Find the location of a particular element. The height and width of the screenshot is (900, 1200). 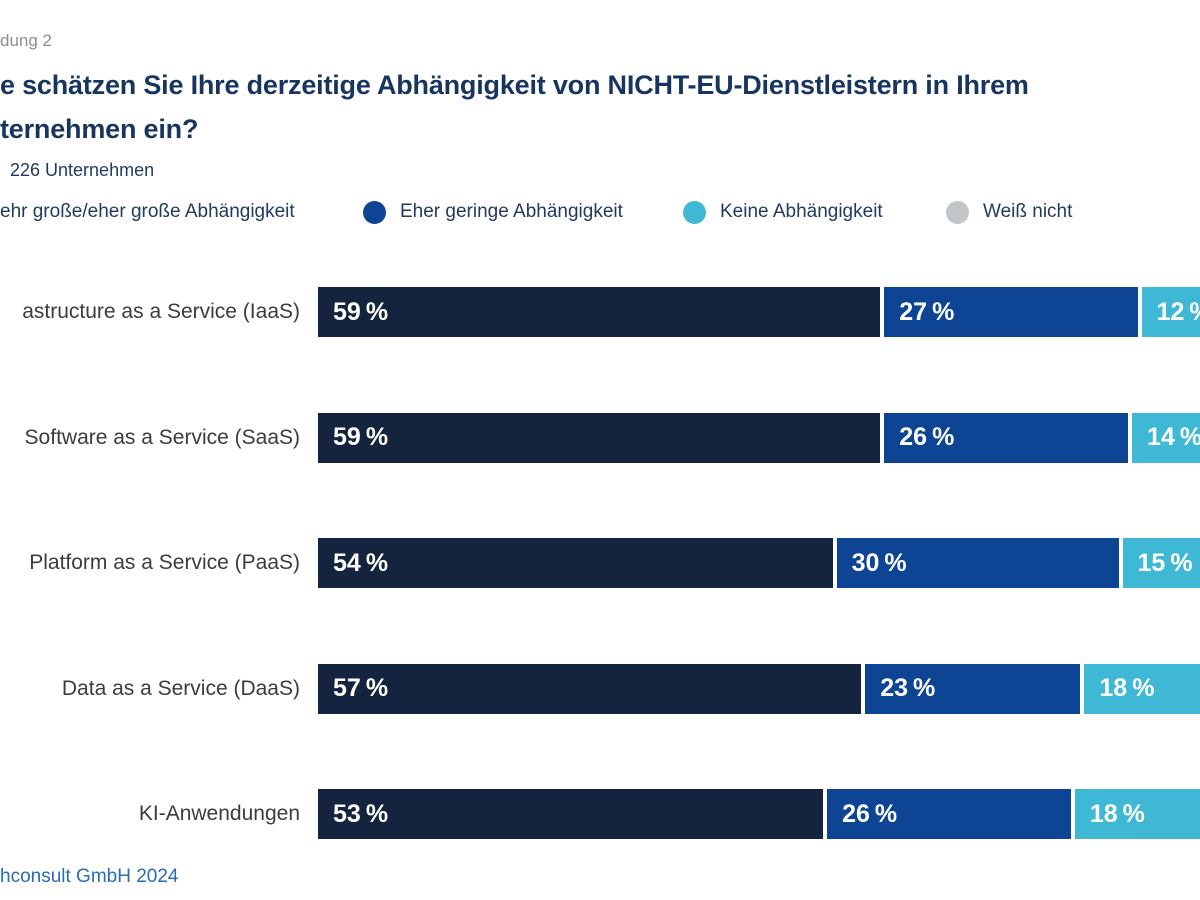

bar-segment: 53 % is located at coordinates (571, 814).